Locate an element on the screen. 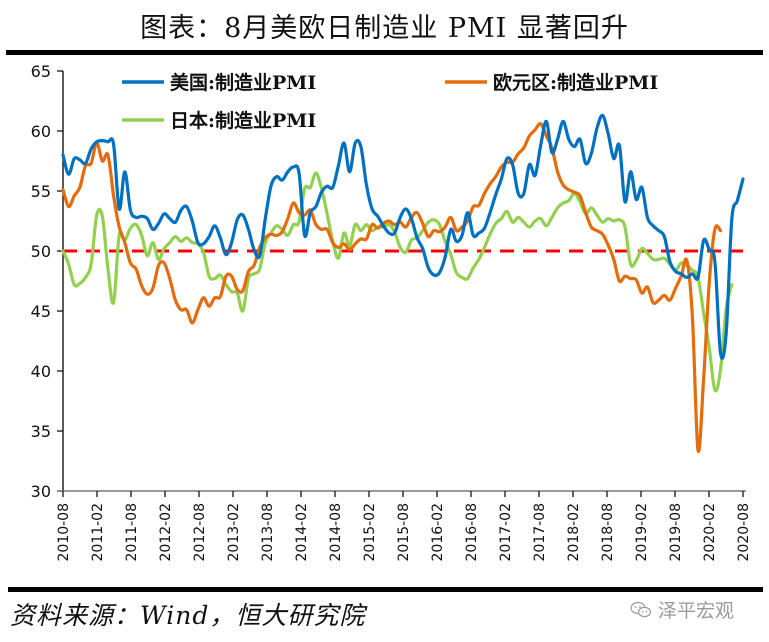  watermark-text: 泽平宏观 is located at coordinates (696, 611).